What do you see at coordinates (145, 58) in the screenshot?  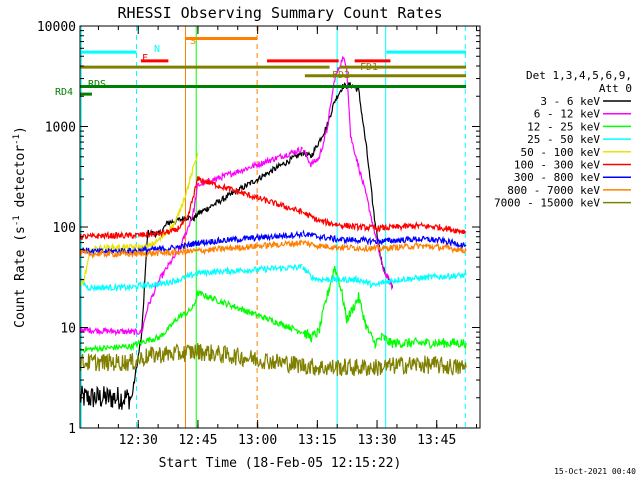 I see `flag-label-f: F` at bounding box center [145, 58].